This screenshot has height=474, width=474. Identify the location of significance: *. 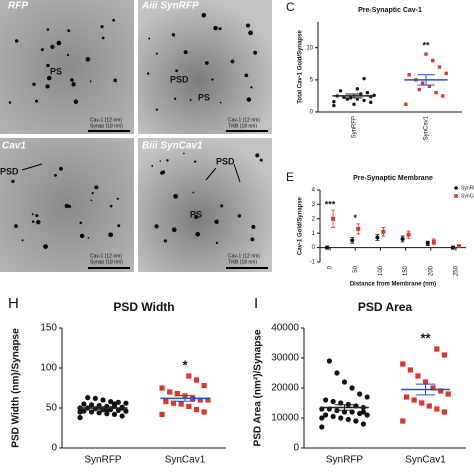
(185, 364).